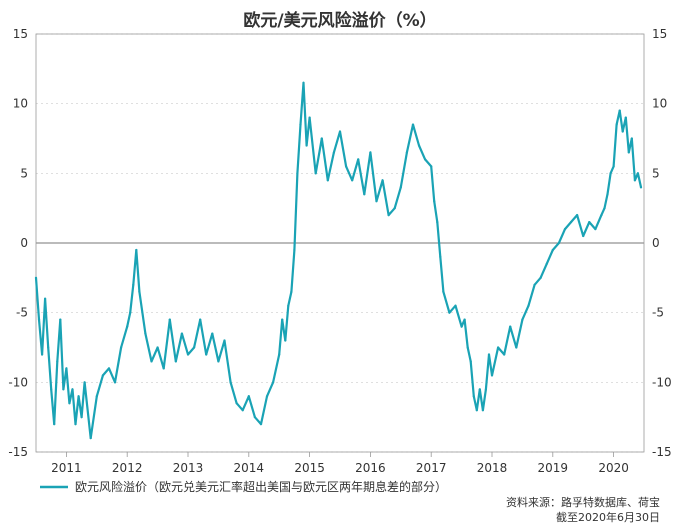  I want to click on x-tick-label: 2017, so click(431, 468).